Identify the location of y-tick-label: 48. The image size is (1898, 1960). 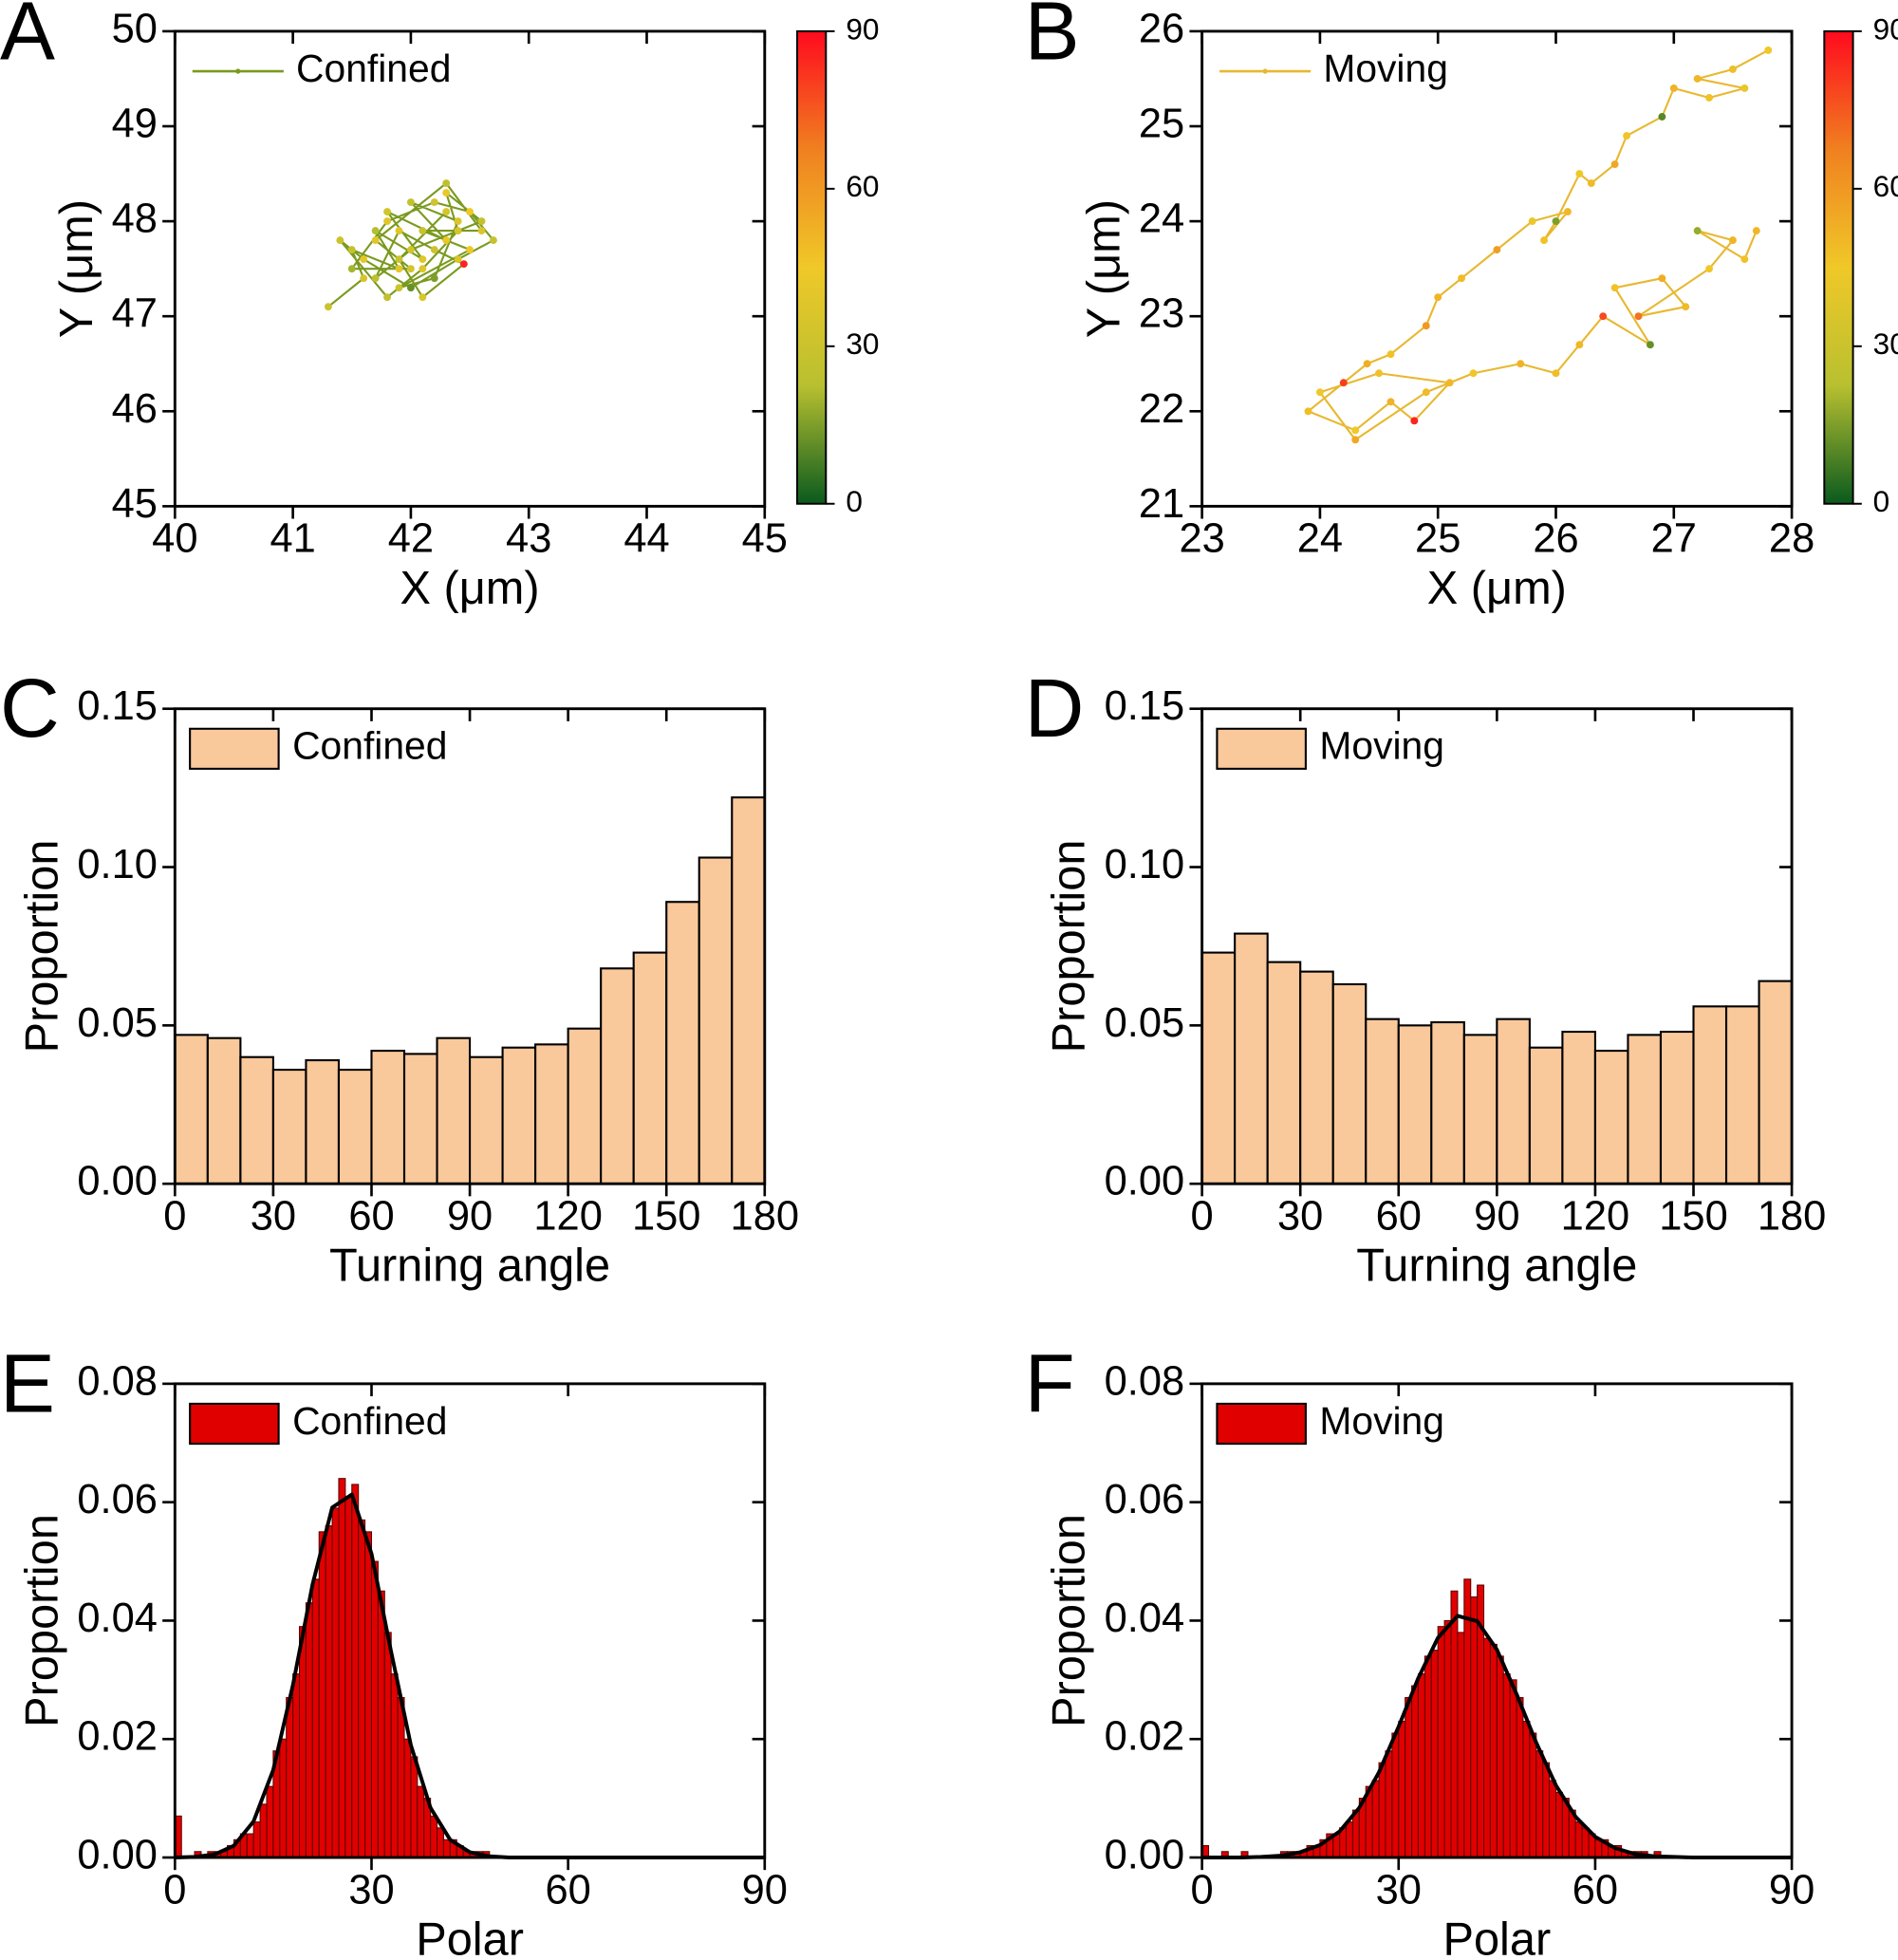
(135, 219).